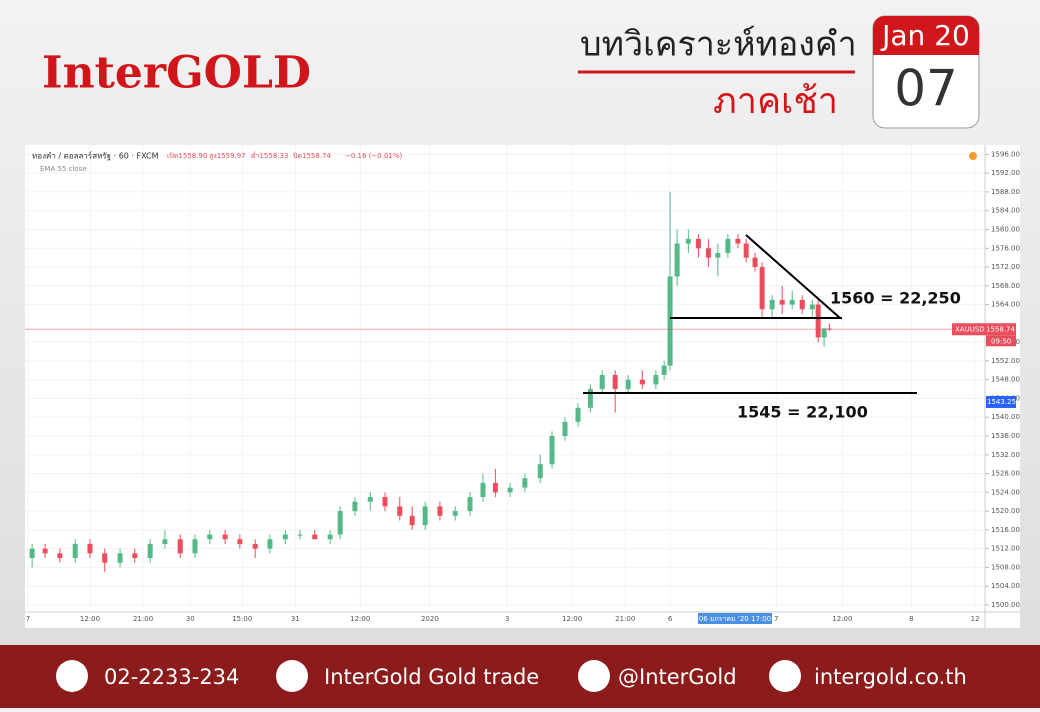  Describe the element at coordinates (1000, 329) in the screenshot. I see `last-price: 1558.74` at that location.